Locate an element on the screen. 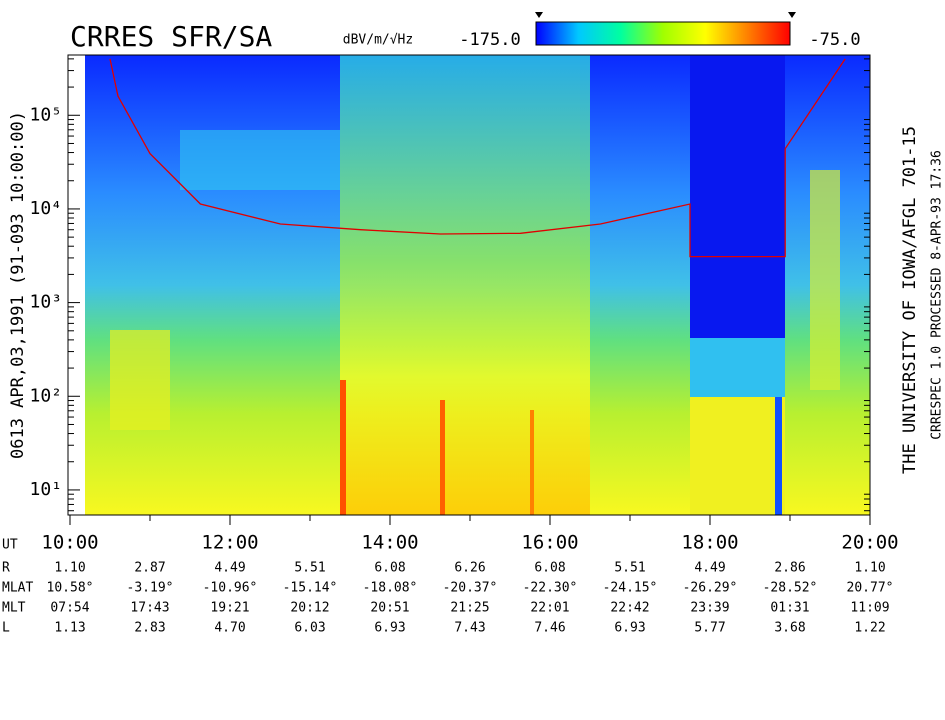 The height and width of the screenshot is (720, 945). colorbar-pointer is located at coordinates (665, 15).